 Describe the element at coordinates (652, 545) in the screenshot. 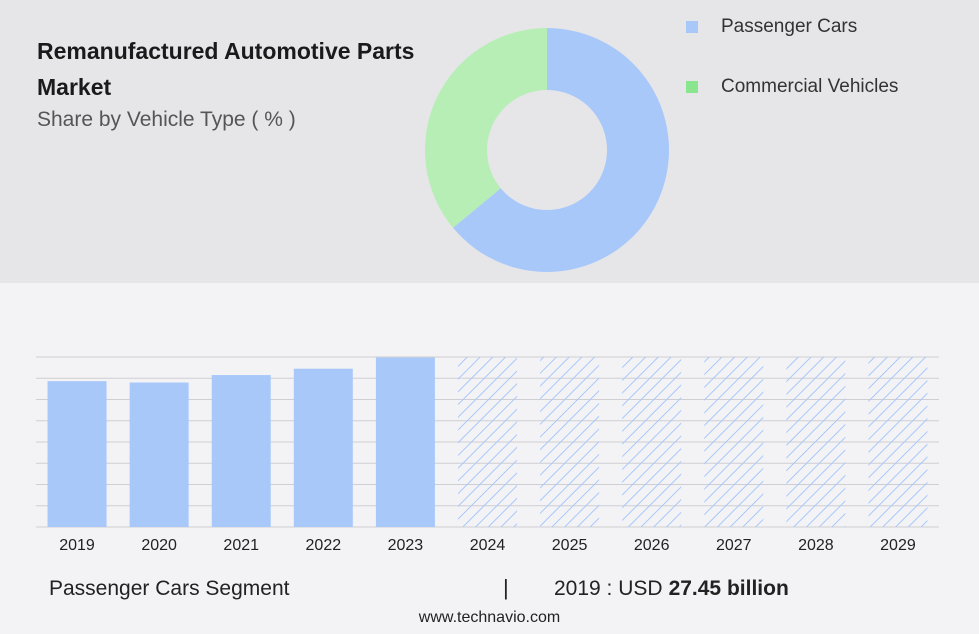

I see `x-tick-label: 2026` at that location.